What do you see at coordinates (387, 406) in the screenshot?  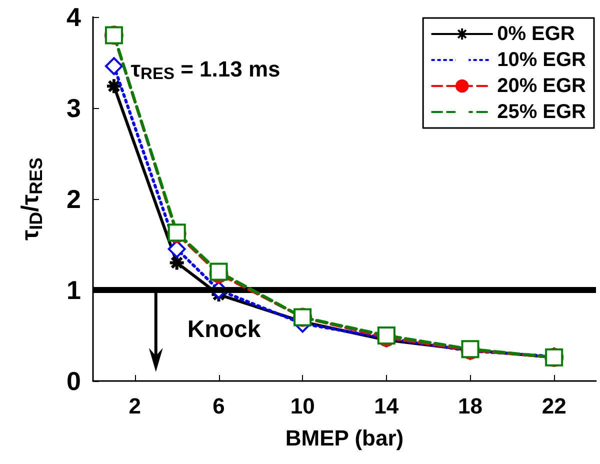 I see `x-tick-label: 14` at bounding box center [387, 406].